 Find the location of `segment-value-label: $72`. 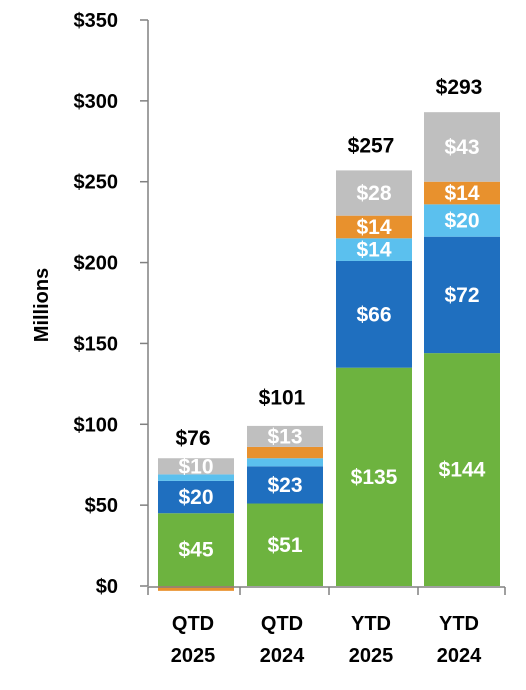

segment-value-label: $72 is located at coordinates (461, 295).